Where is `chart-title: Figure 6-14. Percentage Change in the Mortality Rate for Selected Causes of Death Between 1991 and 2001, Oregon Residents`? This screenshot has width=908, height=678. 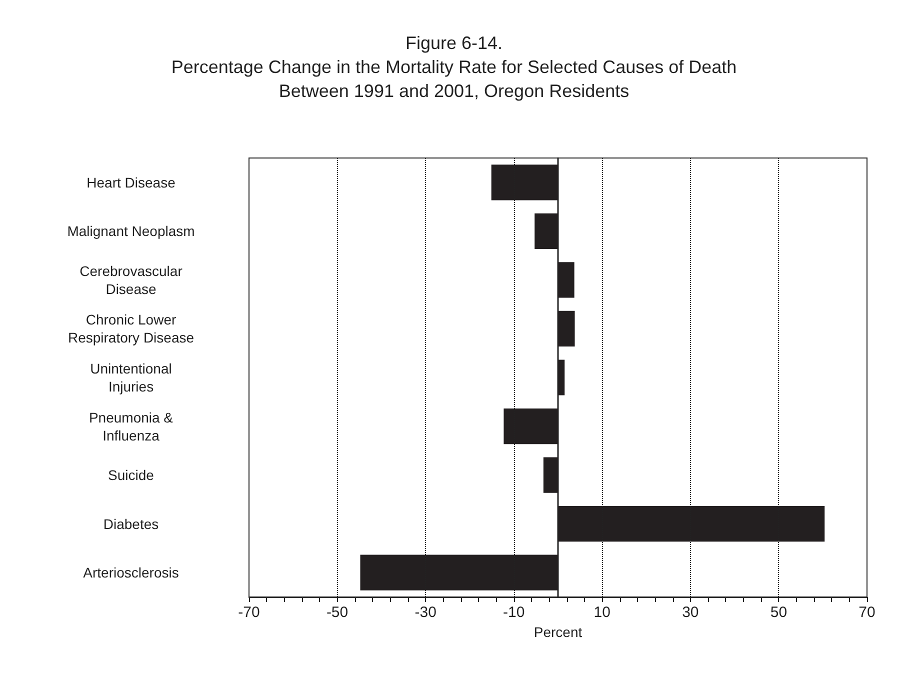 chart-title: Figure 6-14. Percentage Change in the Mortality Rate for Selected Causes of Death Between 1991 and 2001, Oregon Residents is located at coordinates (454, 67).